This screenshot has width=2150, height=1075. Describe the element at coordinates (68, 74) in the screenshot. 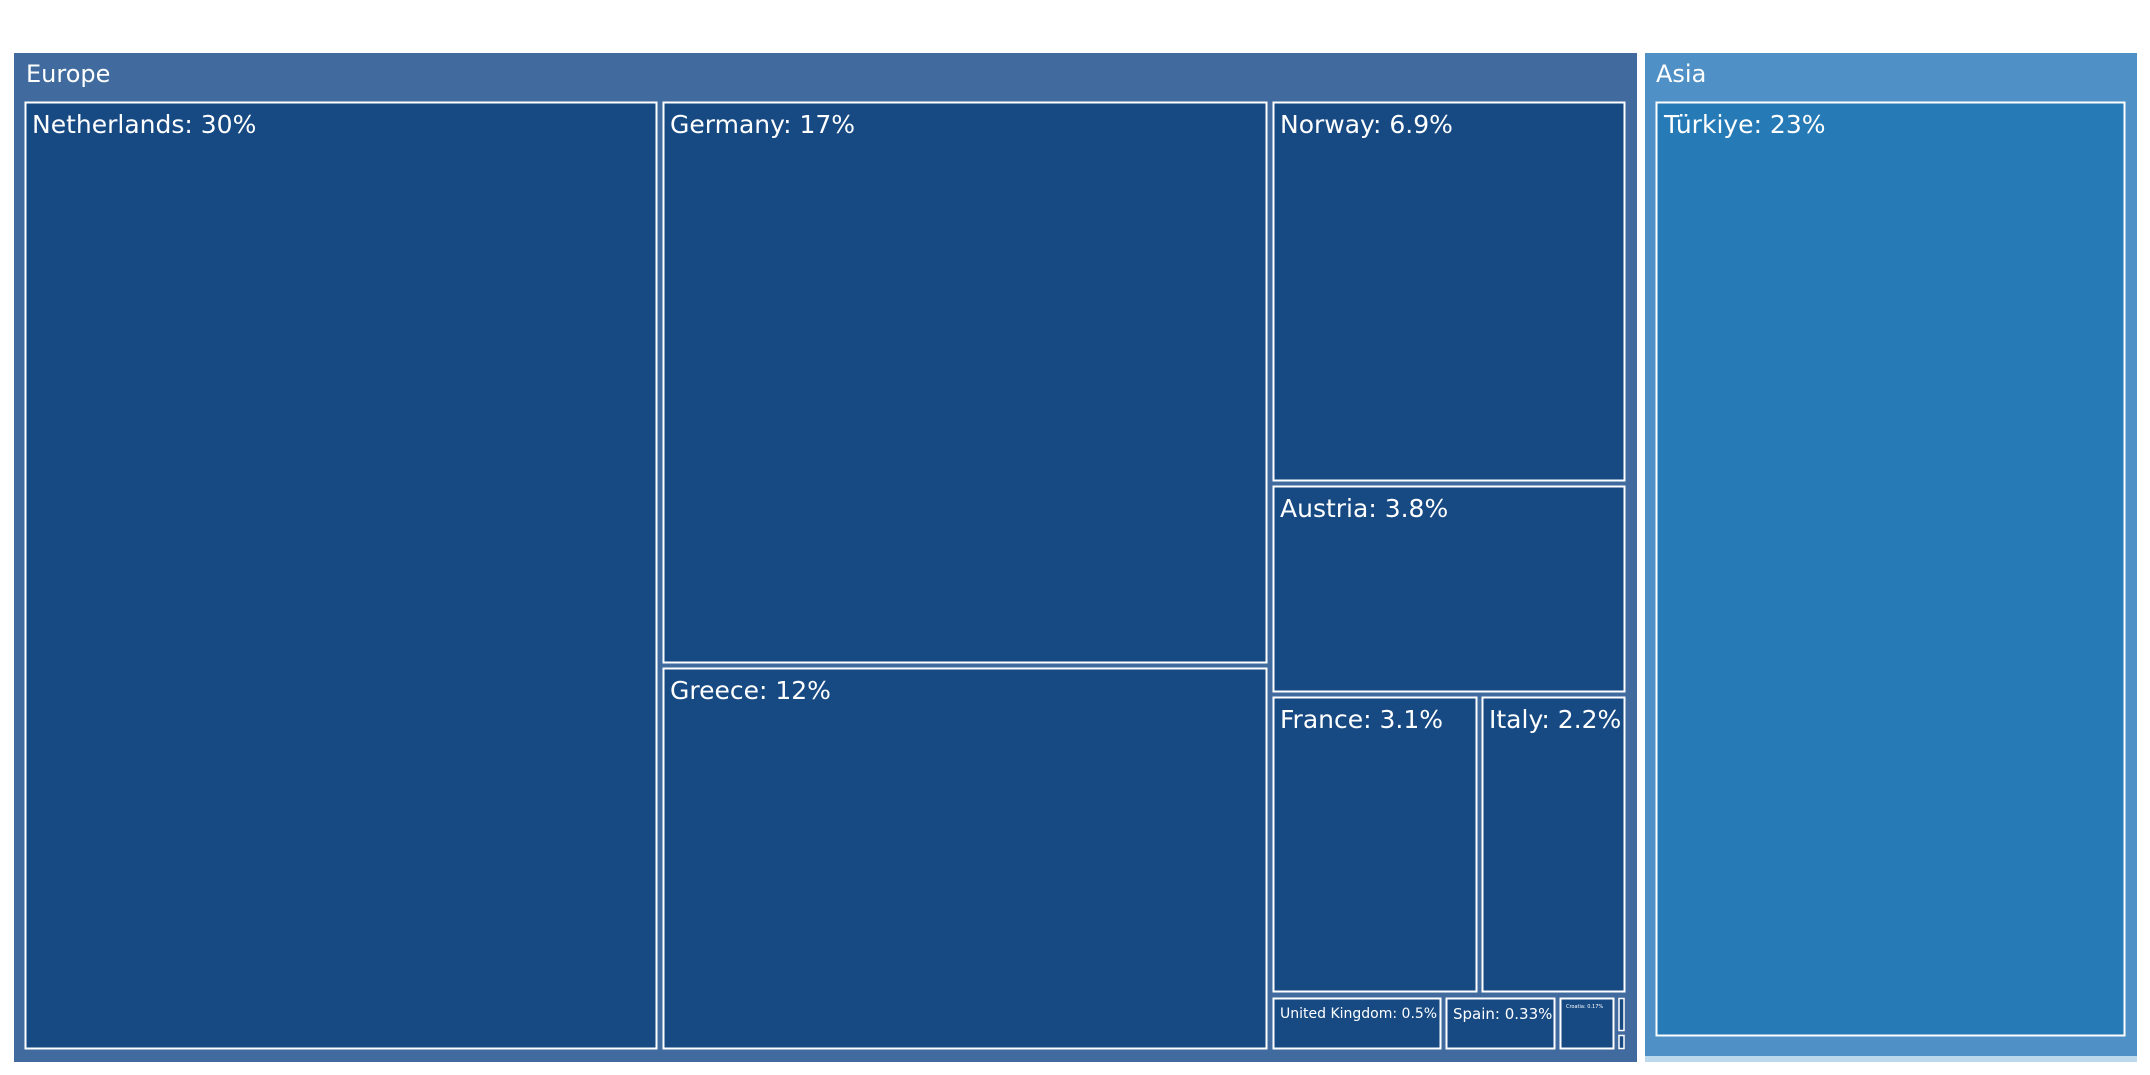

I see `region-label-europe: Europe` at that location.